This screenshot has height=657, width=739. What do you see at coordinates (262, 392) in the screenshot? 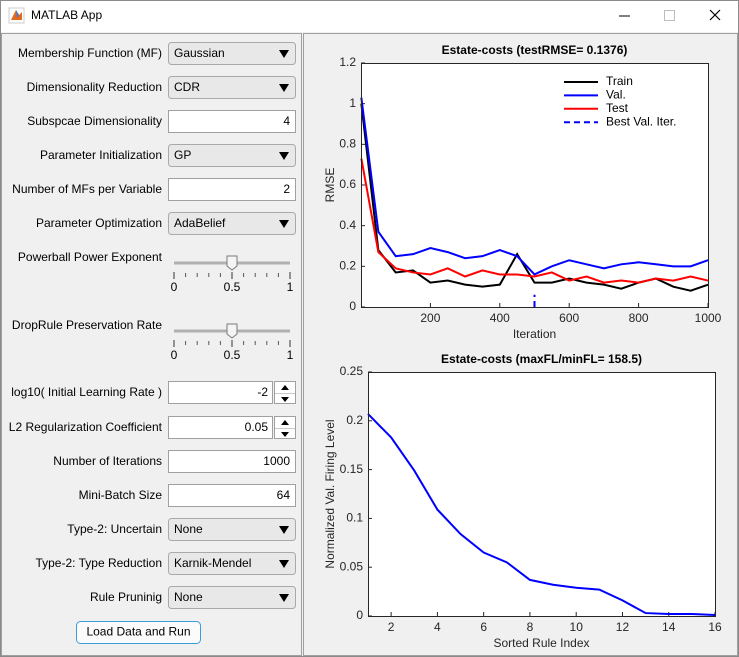
I see `spinner-value: -2` at bounding box center [262, 392].